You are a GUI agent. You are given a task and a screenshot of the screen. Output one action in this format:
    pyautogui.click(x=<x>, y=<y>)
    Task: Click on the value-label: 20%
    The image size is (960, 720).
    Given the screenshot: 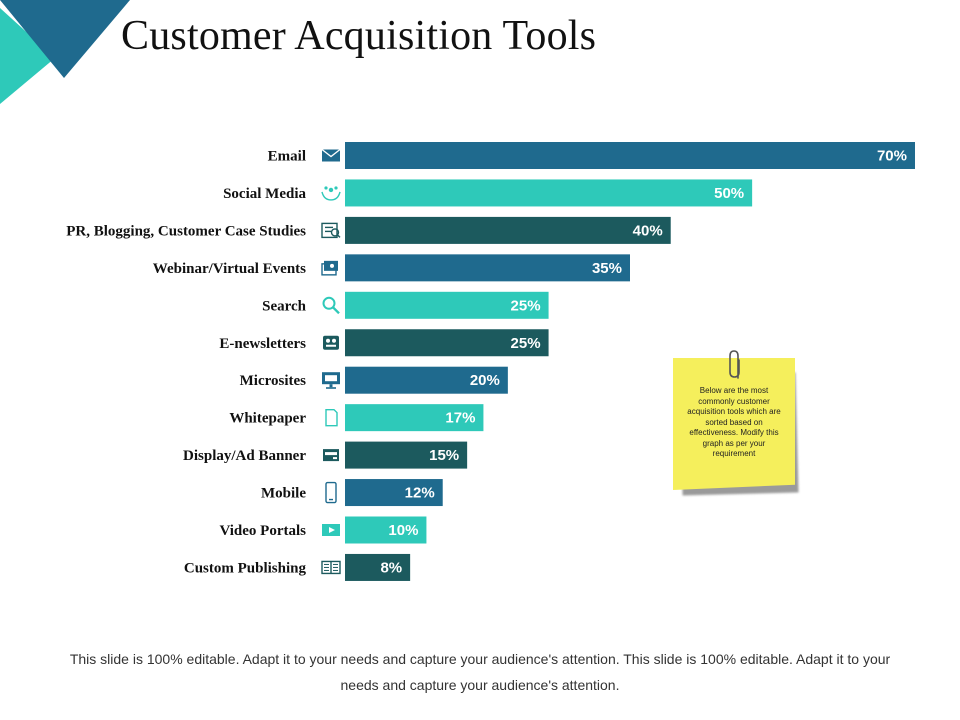 What is the action you would take?
    pyautogui.click(x=485, y=380)
    